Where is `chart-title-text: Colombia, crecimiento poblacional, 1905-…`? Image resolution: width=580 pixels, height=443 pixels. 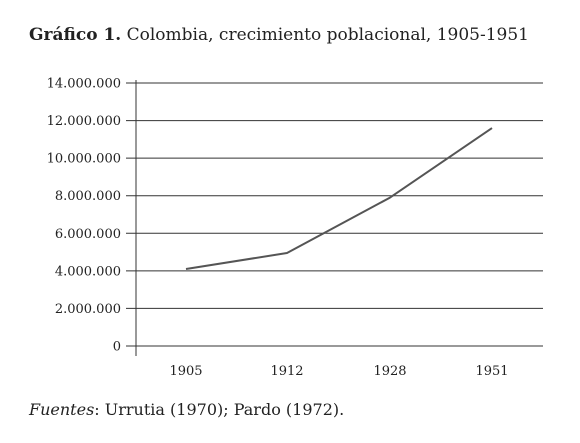 chart-title-text: Colombia, crecimiento poblacional, 1905-… is located at coordinates (327, 35).